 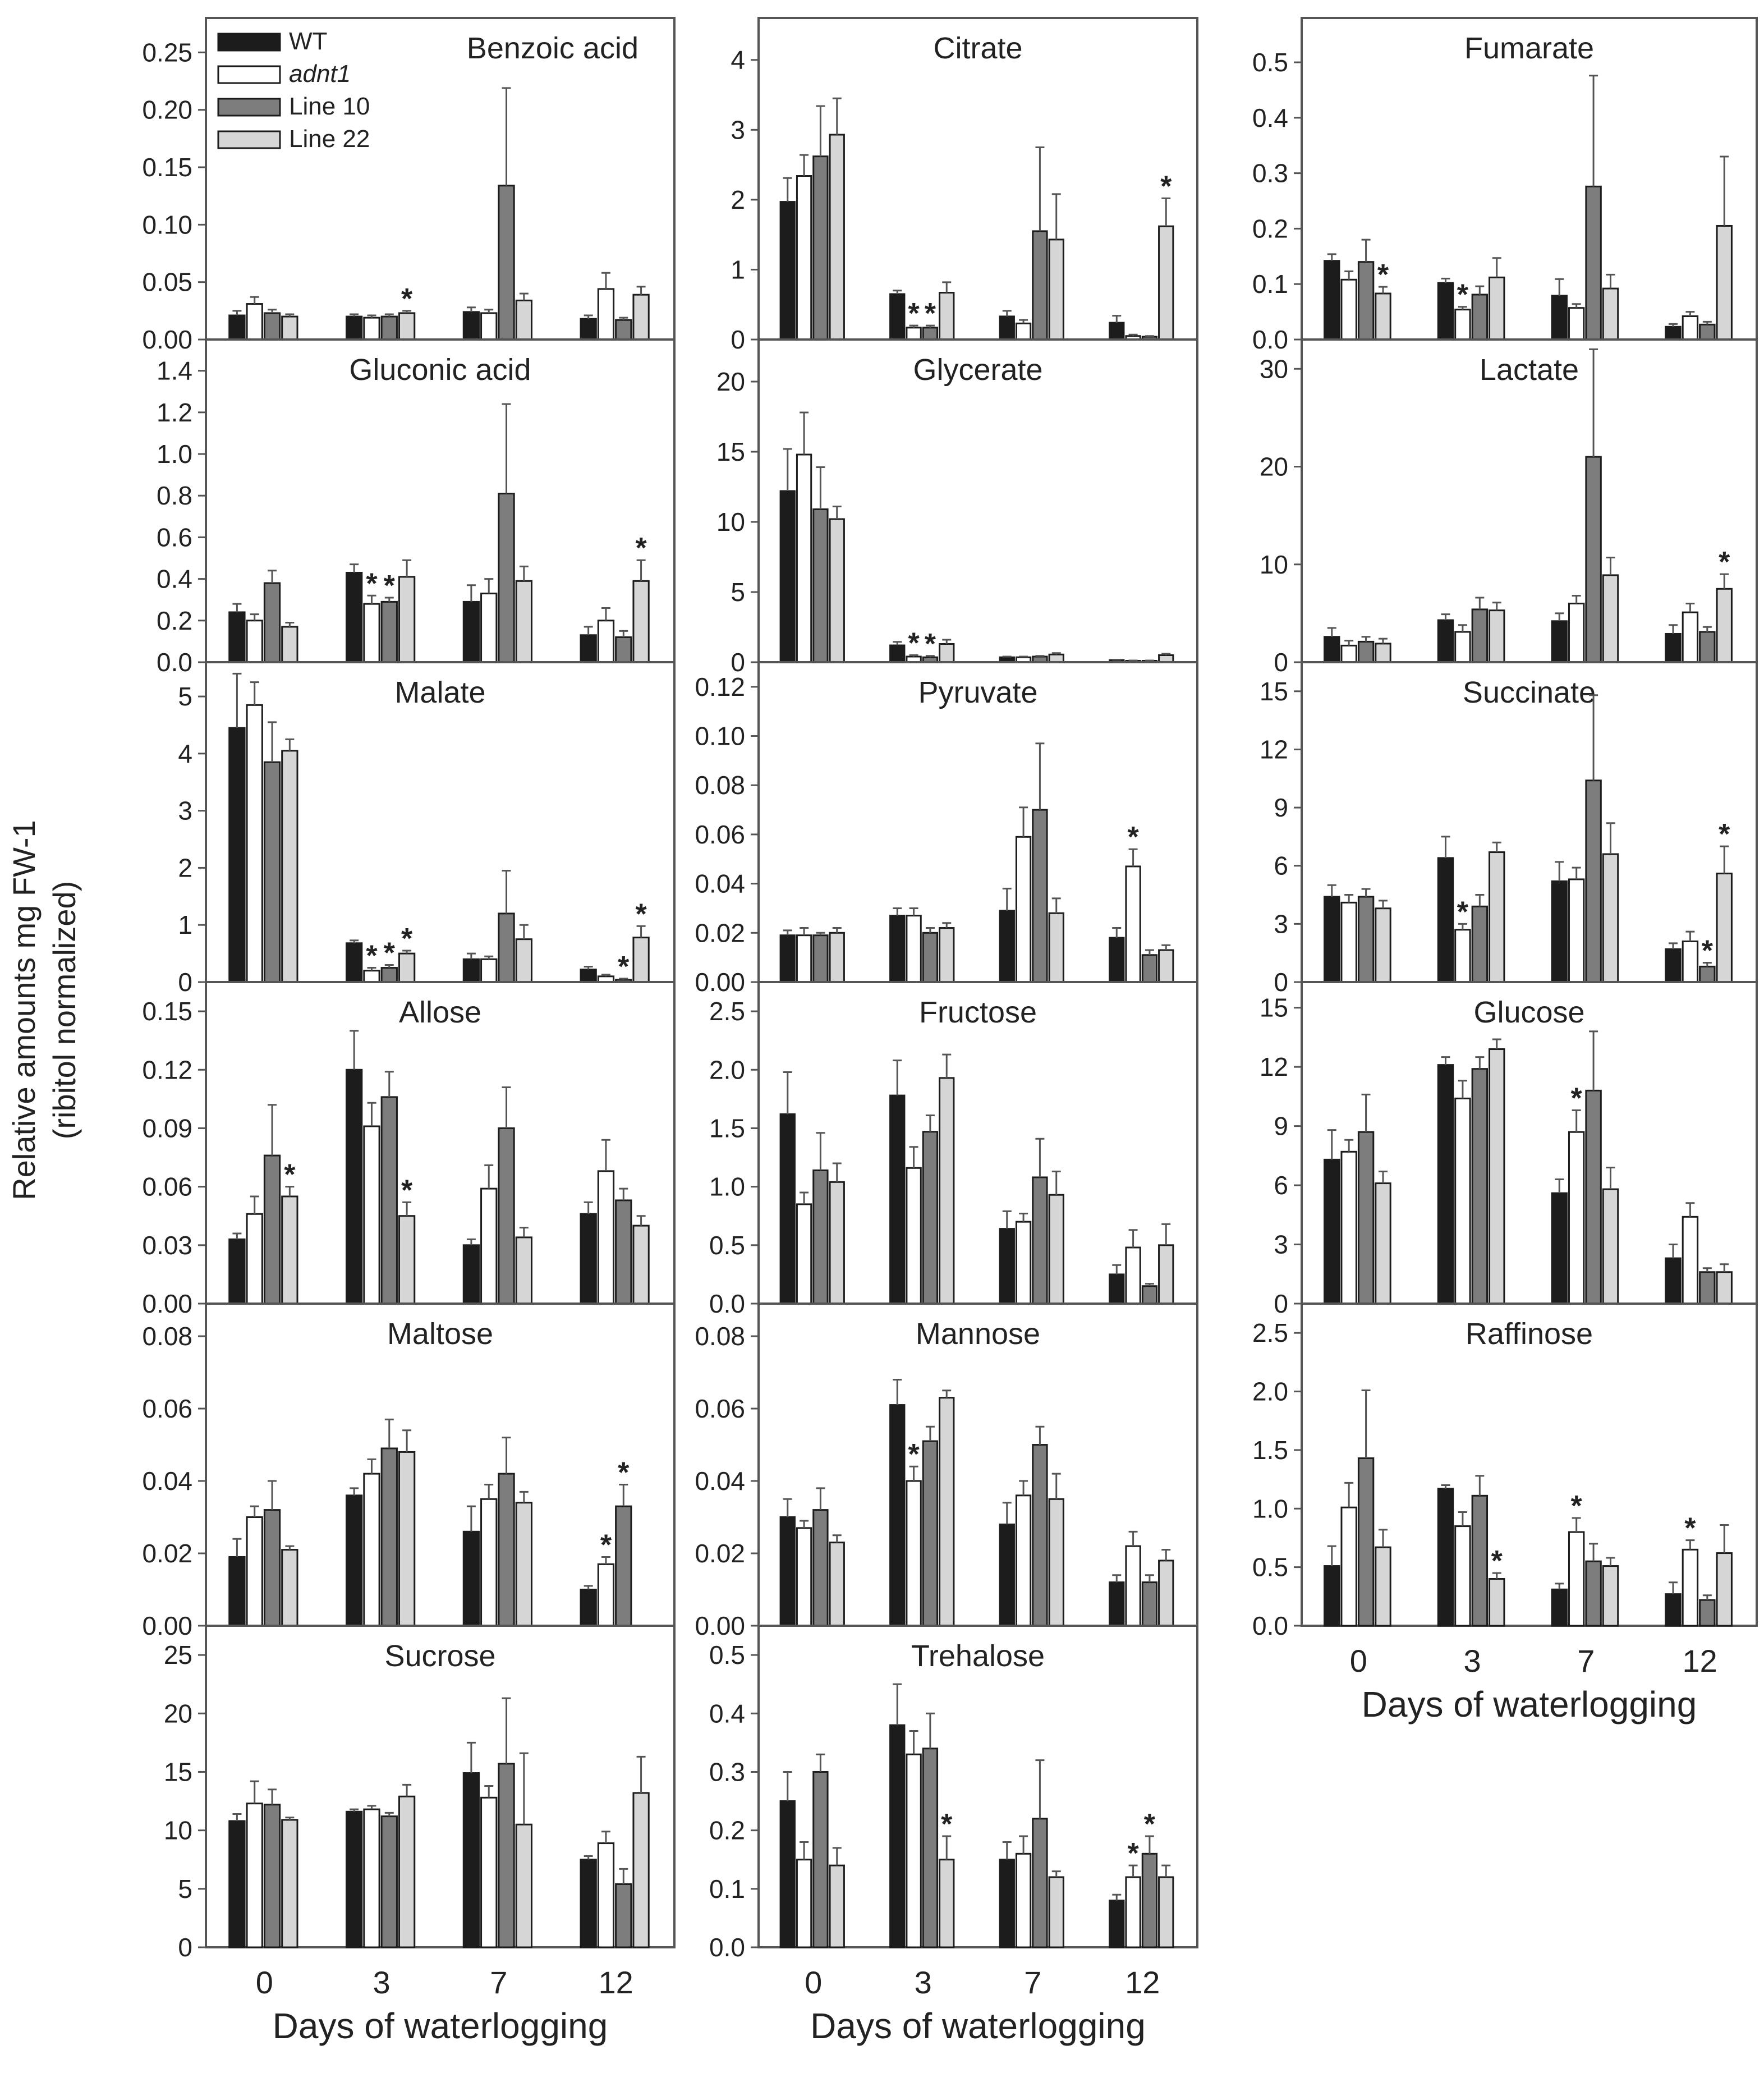 What do you see at coordinates (1281, 807) in the screenshot?
I see `y-tick-label: 9` at bounding box center [1281, 807].